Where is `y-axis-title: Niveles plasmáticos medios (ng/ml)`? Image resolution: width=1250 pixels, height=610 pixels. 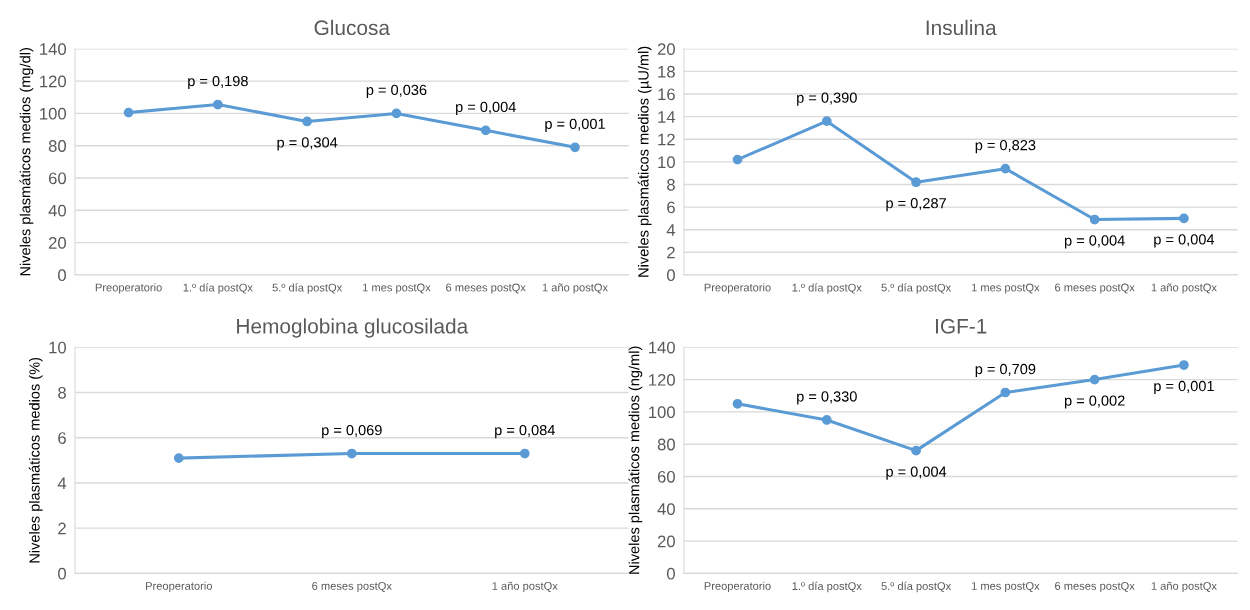
y-axis-title: Niveles plasmáticos medios (ng/ml) is located at coordinates (635, 460).